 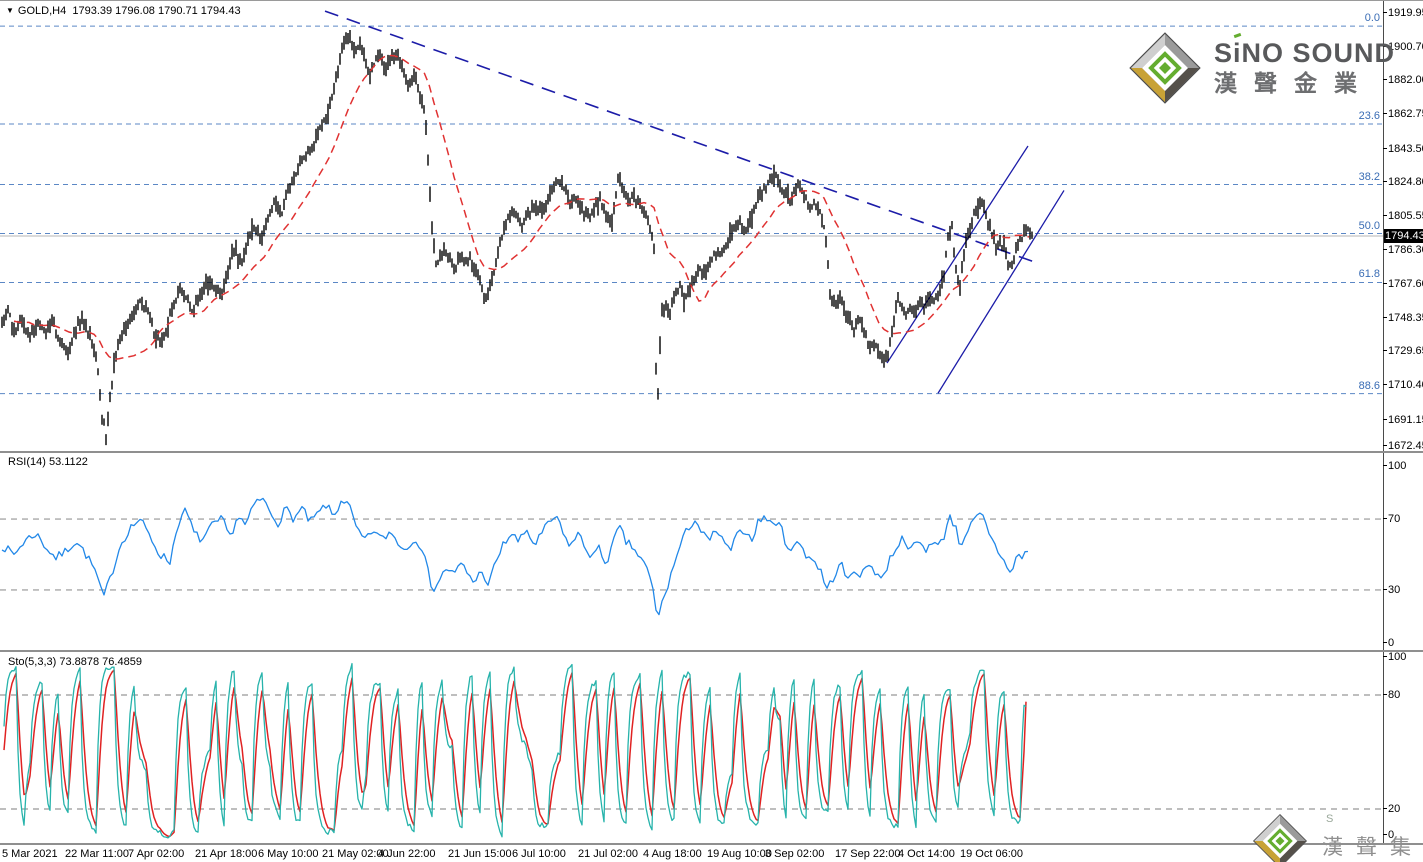 I want to click on date-axis-label: 4 Jun 22:00, so click(x=407, y=854).